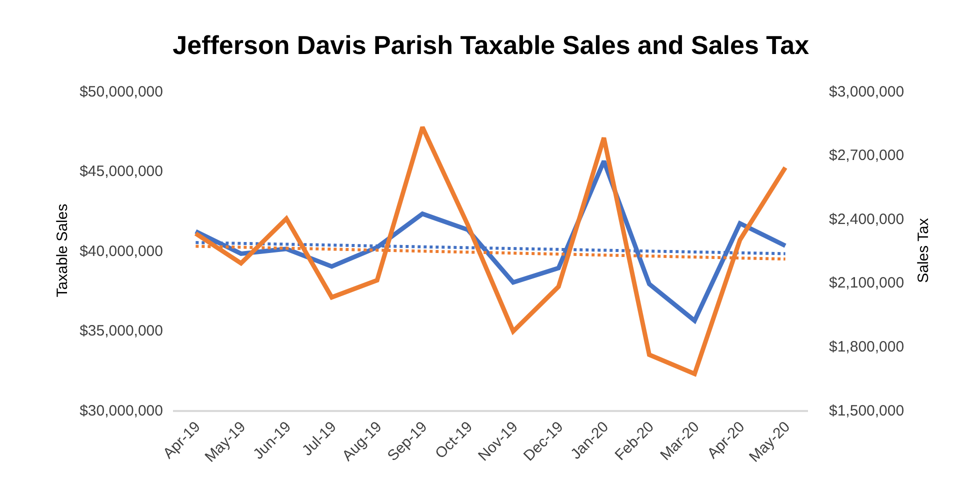 This screenshot has height=483, width=972. What do you see at coordinates (866, 155) in the screenshot?
I see `y2-tick-label: $2,700,000` at bounding box center [866, 155].